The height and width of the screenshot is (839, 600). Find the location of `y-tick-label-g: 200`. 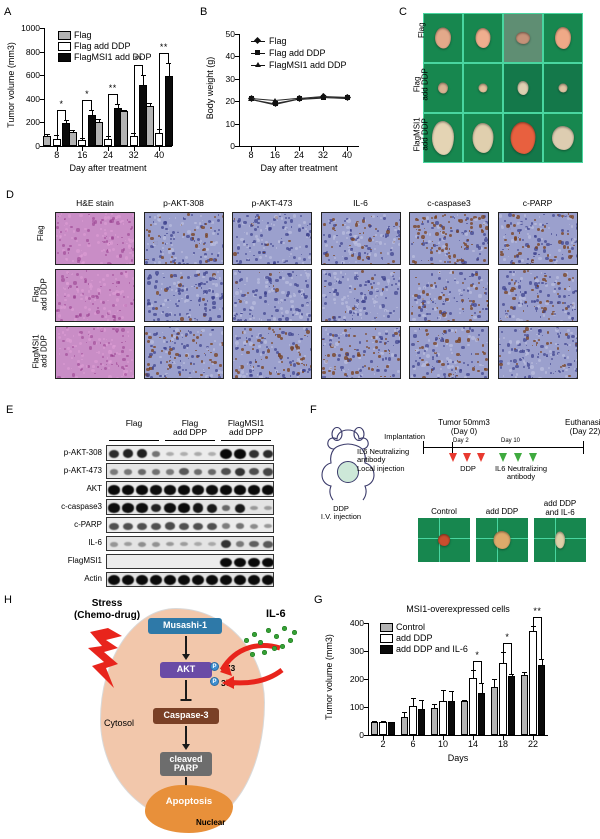

y-tick-label-g: 200 is located at coordinates (356, 679).